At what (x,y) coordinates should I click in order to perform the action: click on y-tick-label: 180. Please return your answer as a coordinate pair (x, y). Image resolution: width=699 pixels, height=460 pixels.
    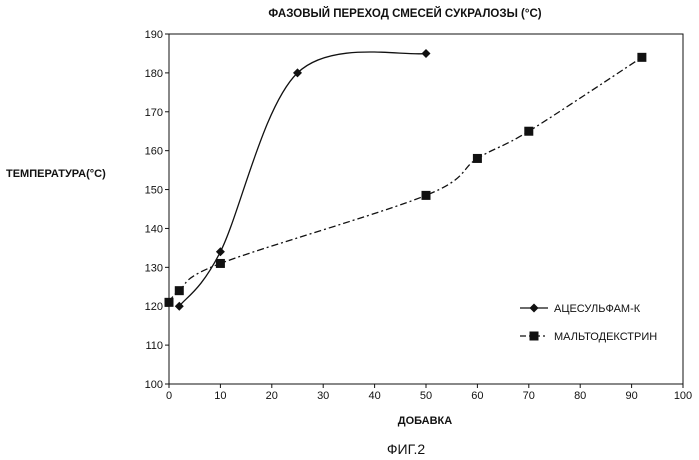
    Looking at the image, I should click on (154, 74).